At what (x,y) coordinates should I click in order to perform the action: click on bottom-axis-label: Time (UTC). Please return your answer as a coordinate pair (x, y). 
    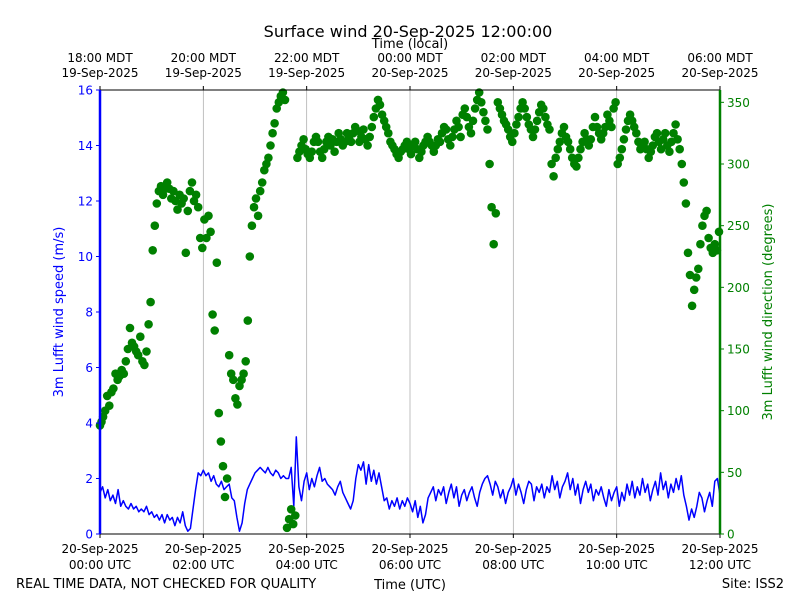
    Looking at the image, I should click on (409, 585).